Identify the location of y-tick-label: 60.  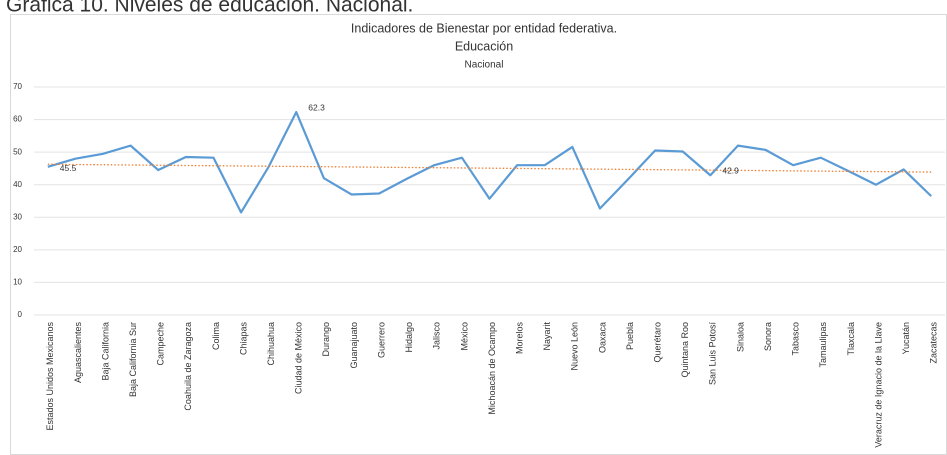
(17, 119).